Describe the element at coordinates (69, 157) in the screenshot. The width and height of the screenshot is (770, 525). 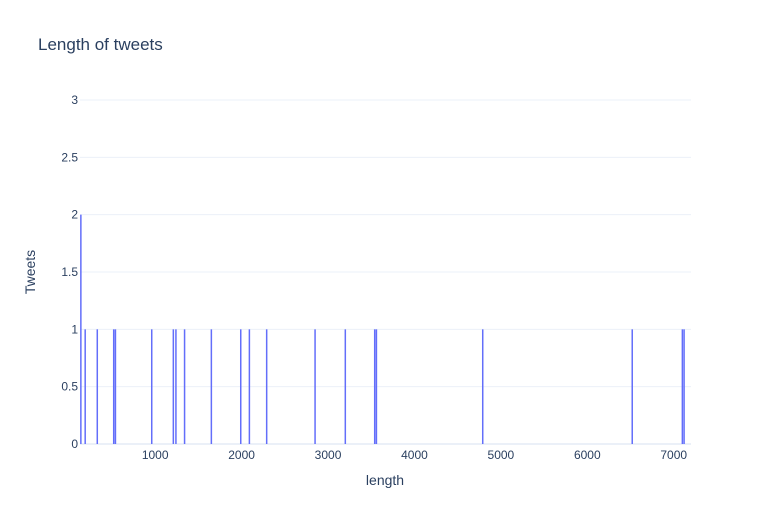
I see `y-tick-label: 2.5` at that location.